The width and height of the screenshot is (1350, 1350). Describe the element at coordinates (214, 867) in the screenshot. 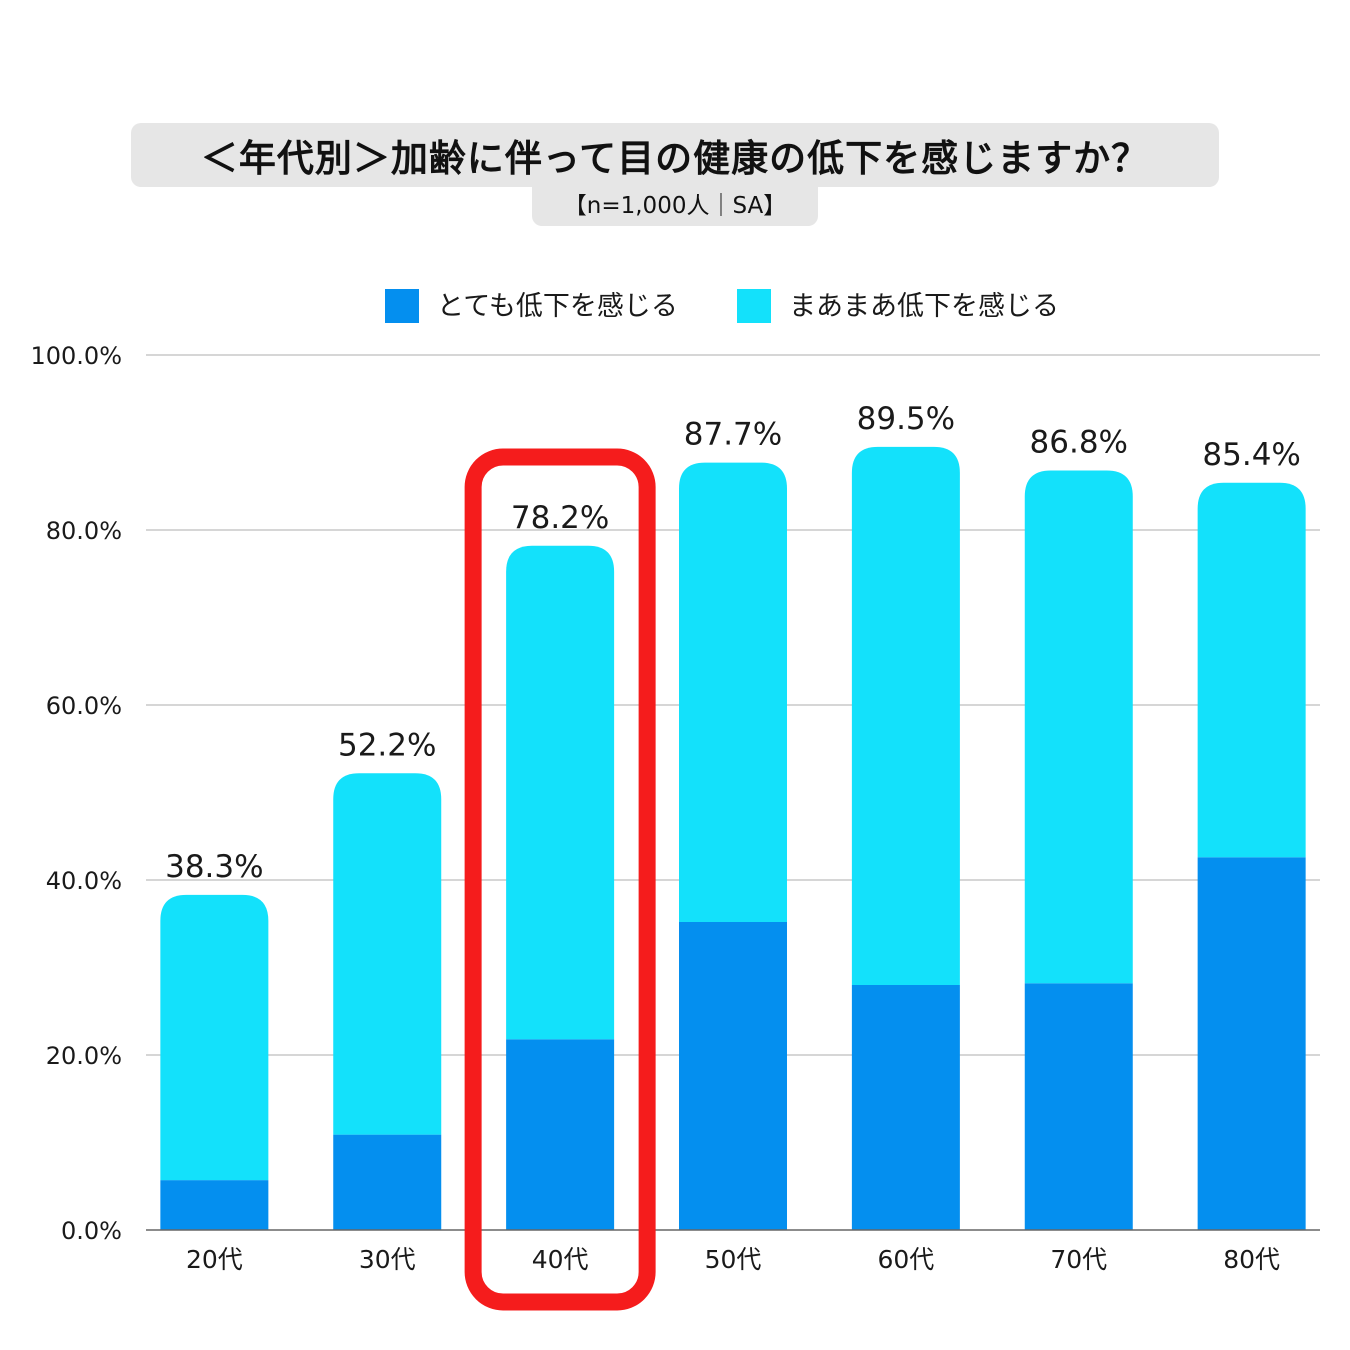

I see `bar-total-label: 38.3%` at that location.